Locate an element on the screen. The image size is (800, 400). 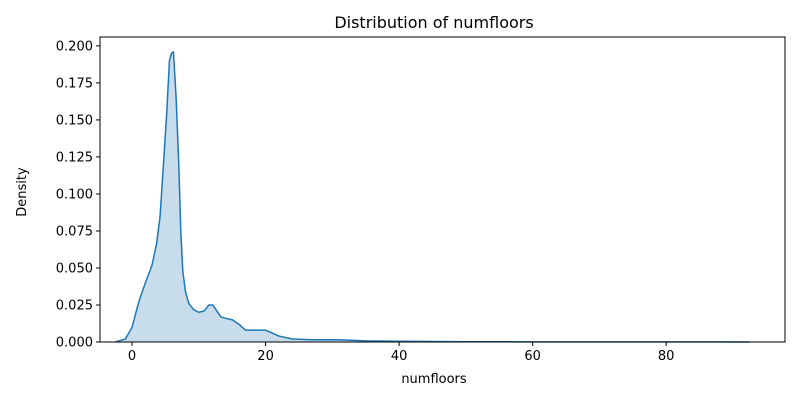
y-tick-label: 0.050 is located at coordinates (74, 268).